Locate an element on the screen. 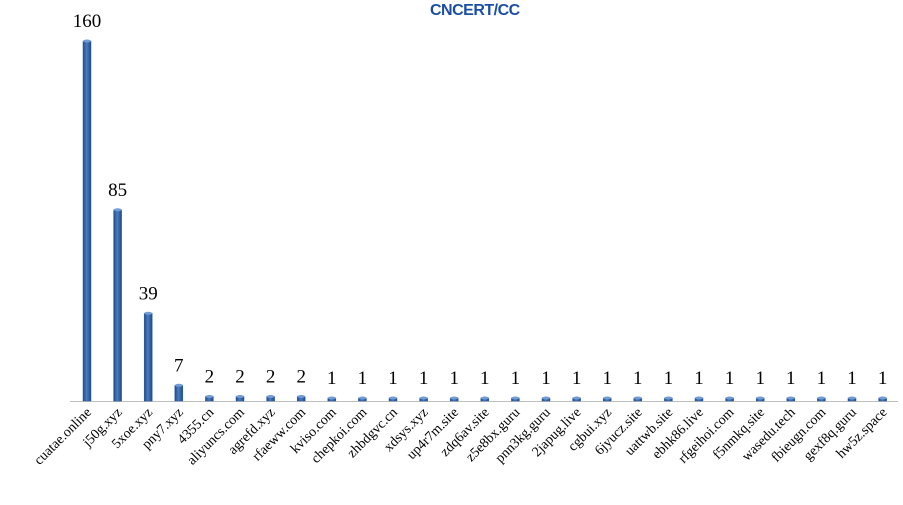  bar-cap-rfaeww.com is located at coordinates (301, 396).